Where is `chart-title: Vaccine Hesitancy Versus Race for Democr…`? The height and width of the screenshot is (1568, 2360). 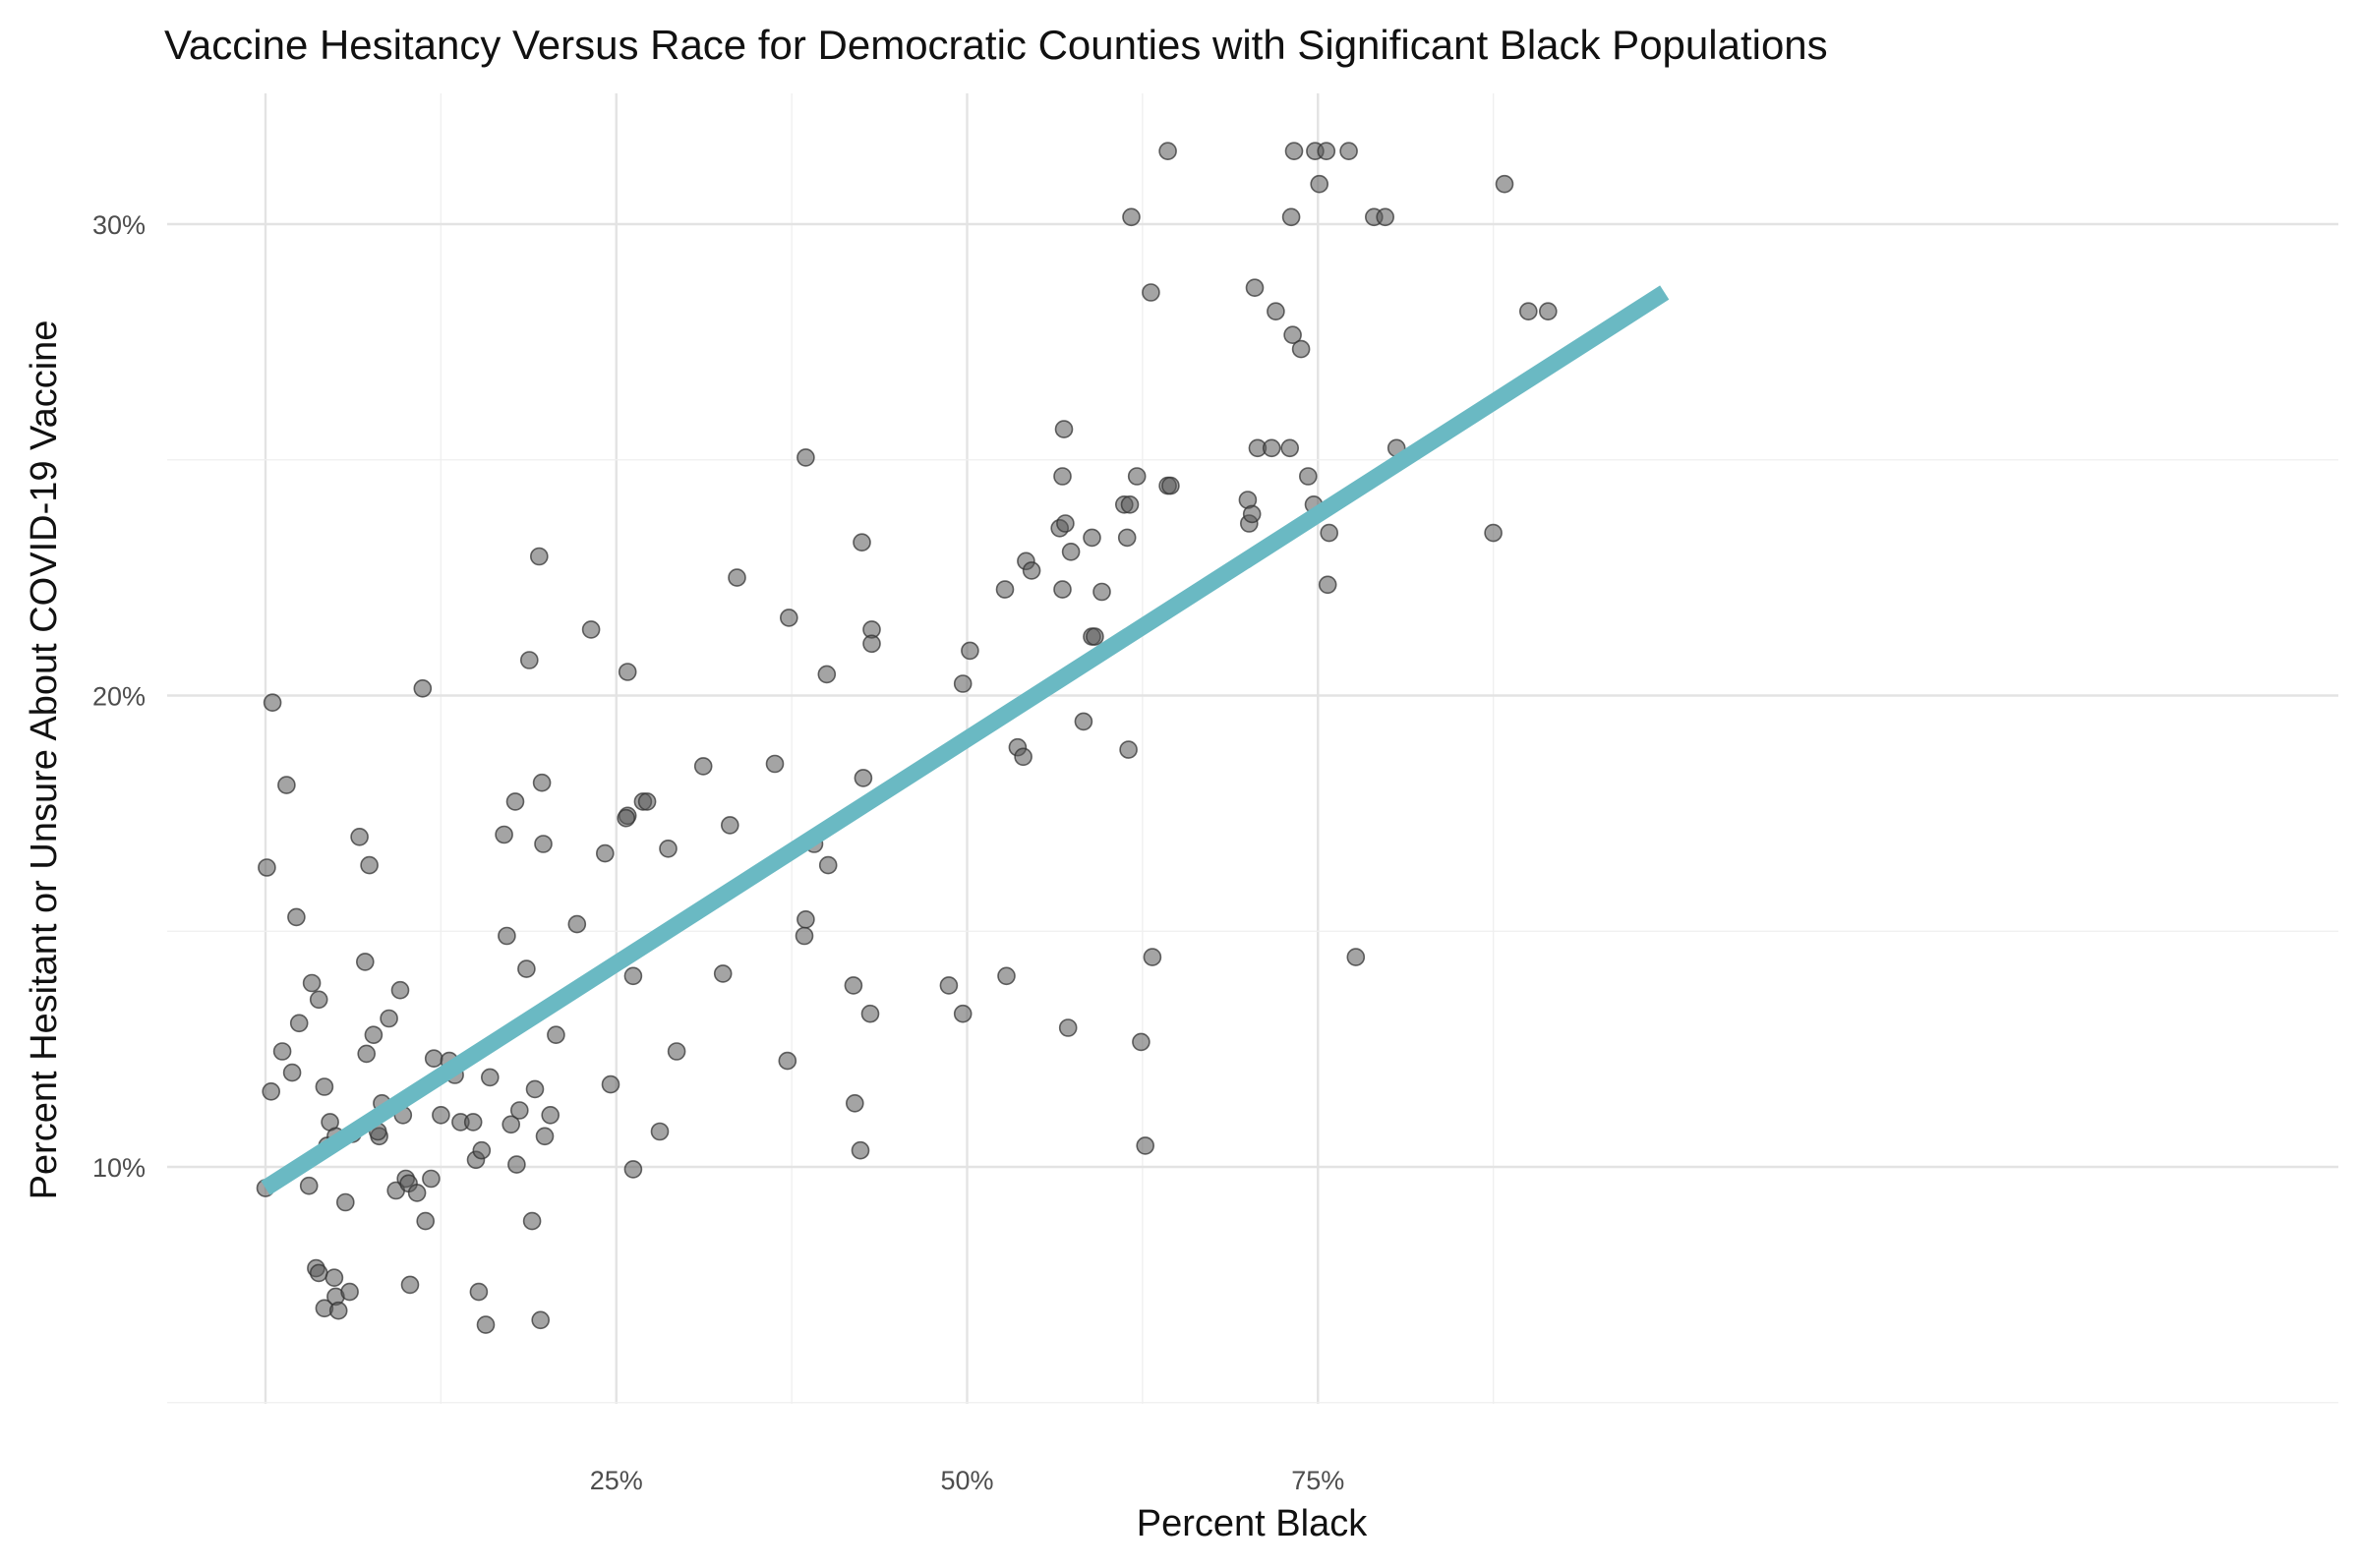 chart-title: Vaccine Hesitancy Versus Race for Democr… is located at coordinates (996, 45).